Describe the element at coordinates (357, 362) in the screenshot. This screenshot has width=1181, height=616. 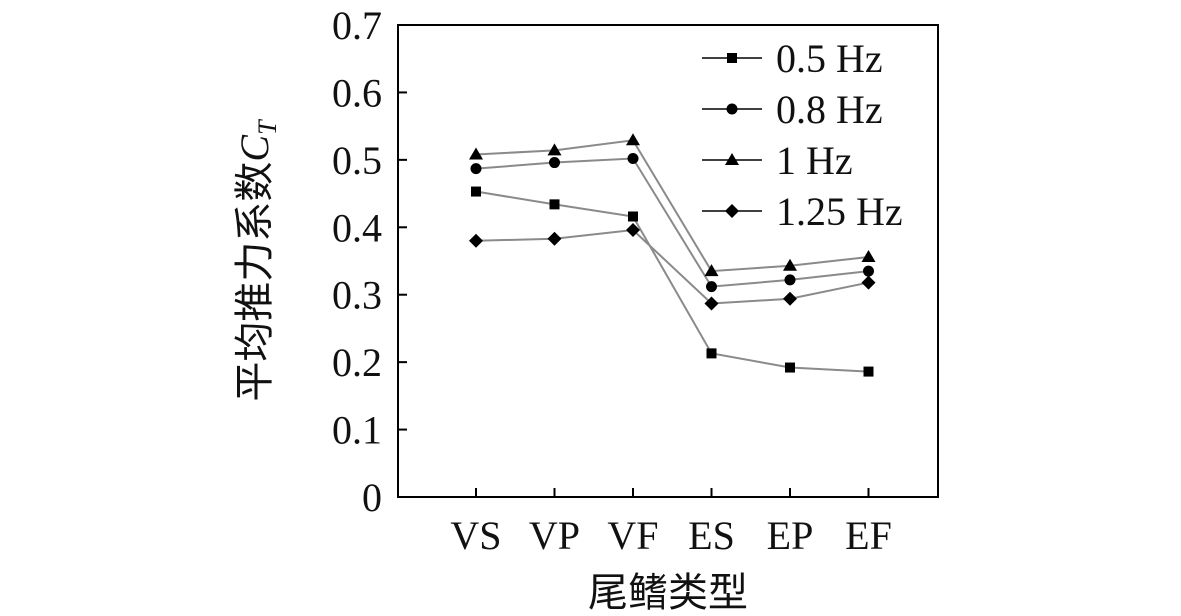
I see `y-tick-label: 0.2` at that location.